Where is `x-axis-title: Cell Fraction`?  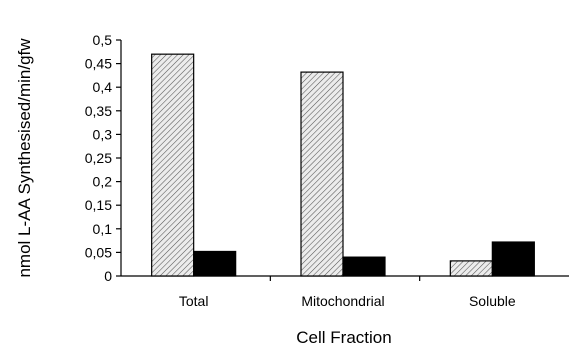 x-axis-title: Cell Fraction is located at coordinates (343, 337).